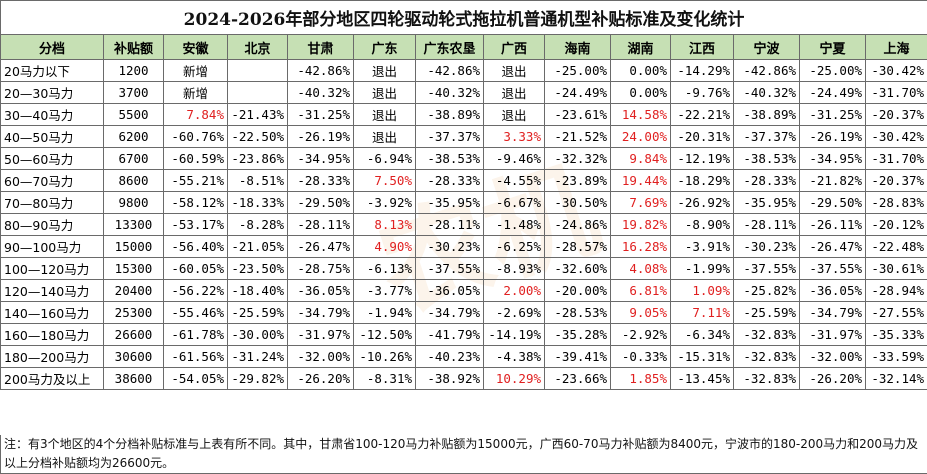 This screenshot has height=474, width=927. I want to click on change-cell: -61.56%, so click(195, 356).